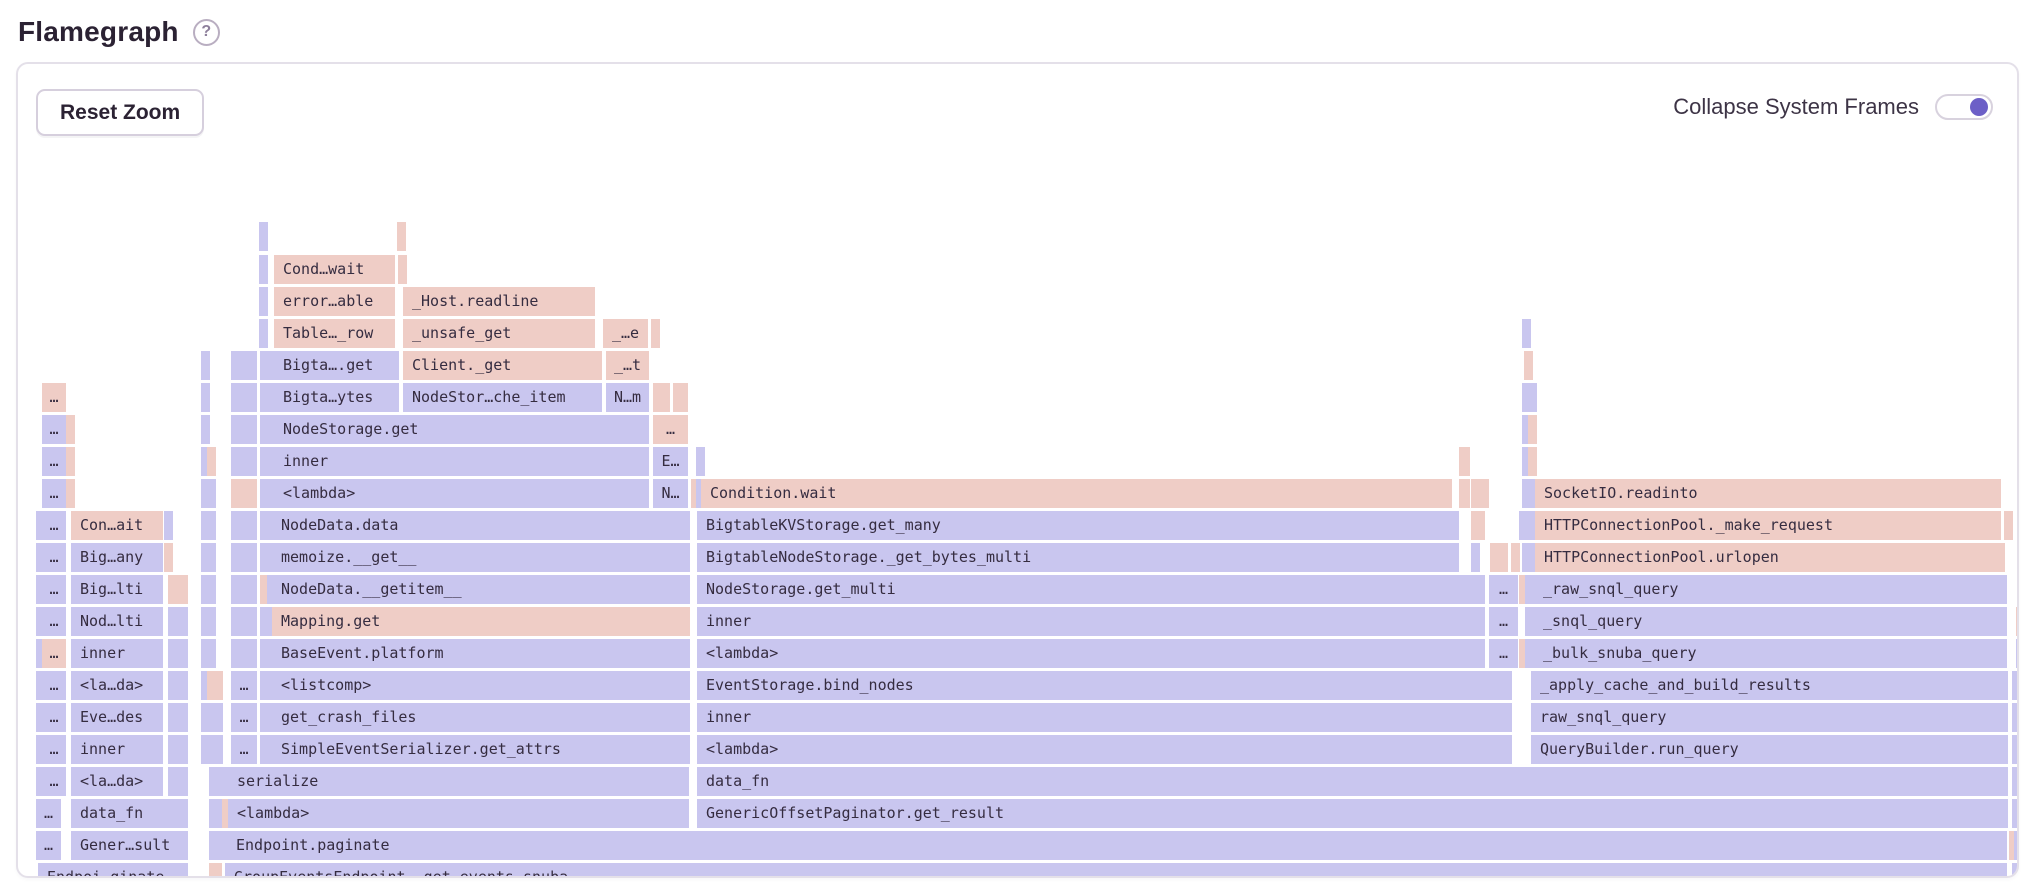  I want to click on frame-bar: SimpleEventSerializer.get_attrs, so click(481, 749).